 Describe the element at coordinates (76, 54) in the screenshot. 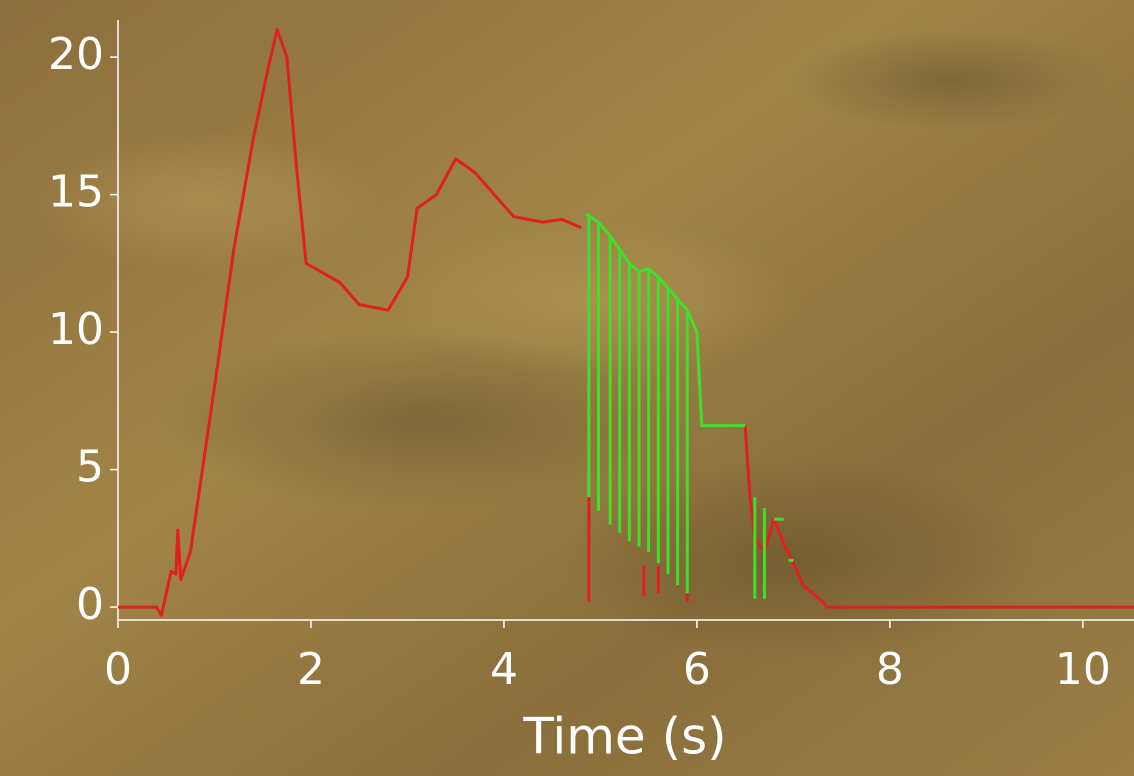

I see `y-tick-label: 20` at that location.